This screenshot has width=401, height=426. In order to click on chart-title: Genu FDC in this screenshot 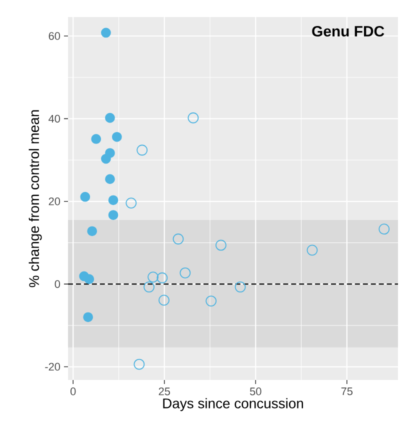, I will do `click(348, 31)`.